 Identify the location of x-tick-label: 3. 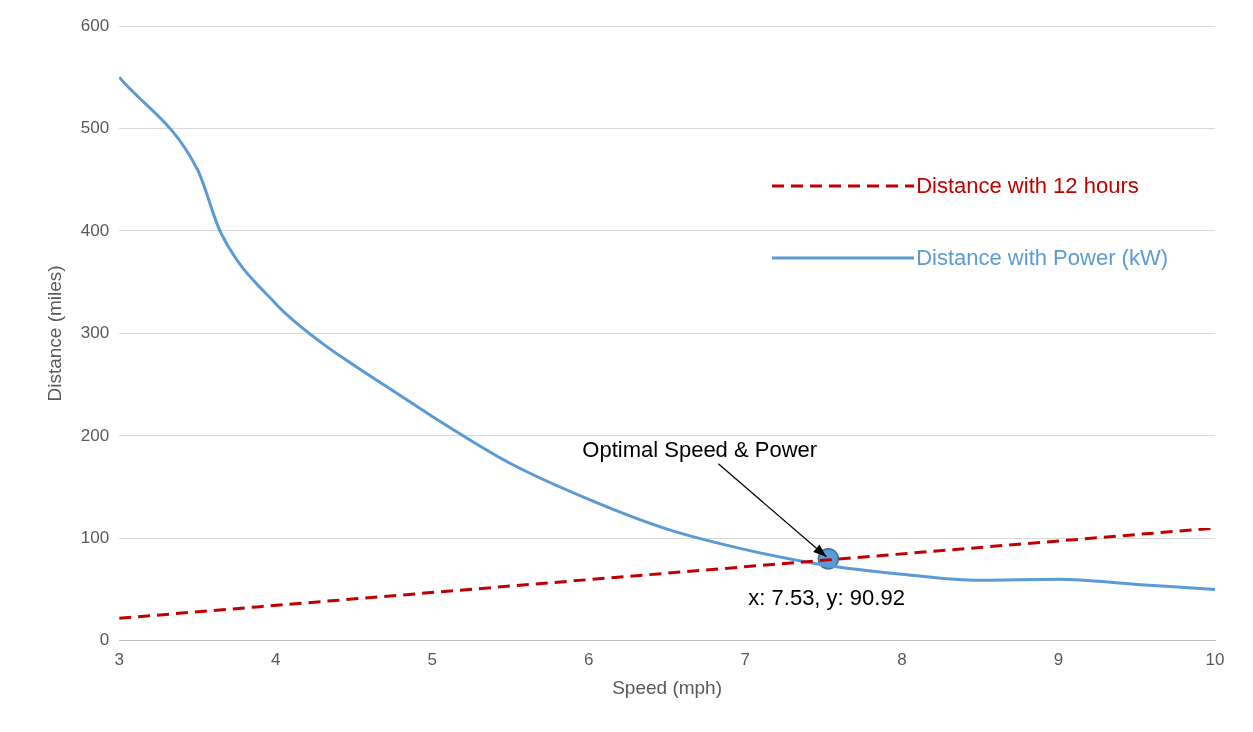
(119, 659).